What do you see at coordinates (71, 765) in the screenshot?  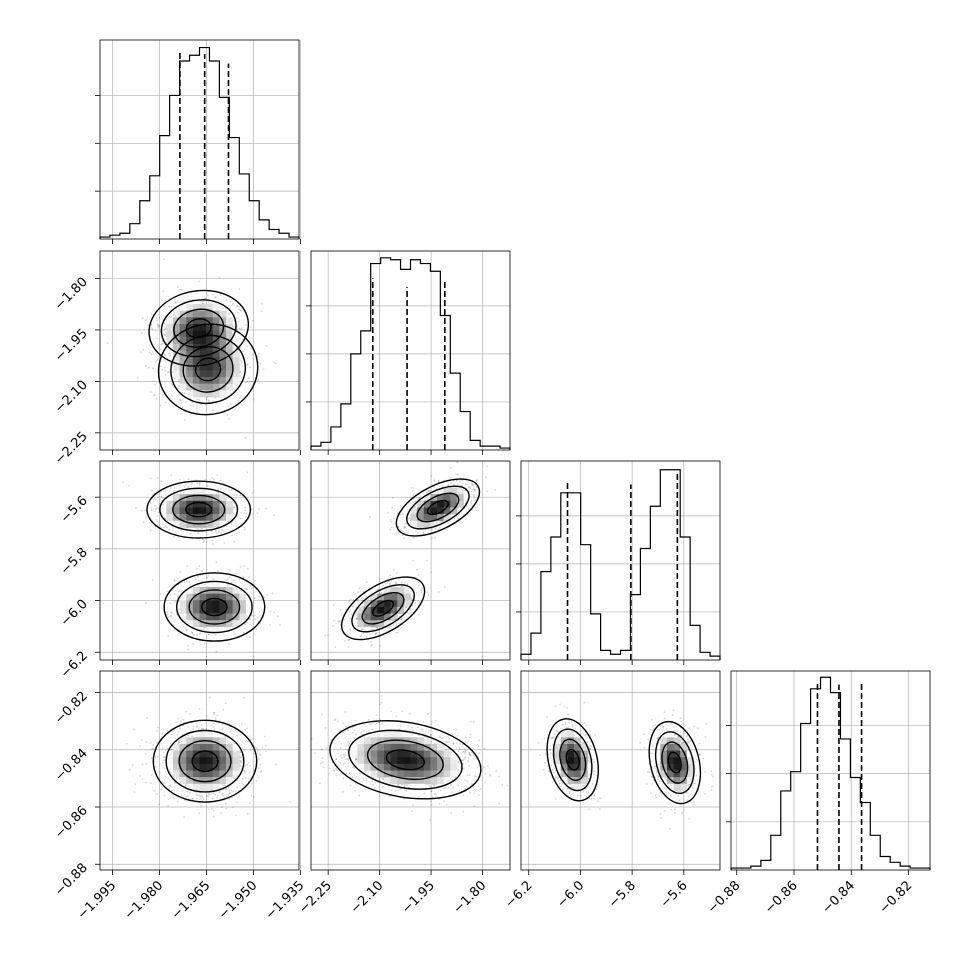 I see `y-tick-label: −0.84` at bounding box center [71, 765].